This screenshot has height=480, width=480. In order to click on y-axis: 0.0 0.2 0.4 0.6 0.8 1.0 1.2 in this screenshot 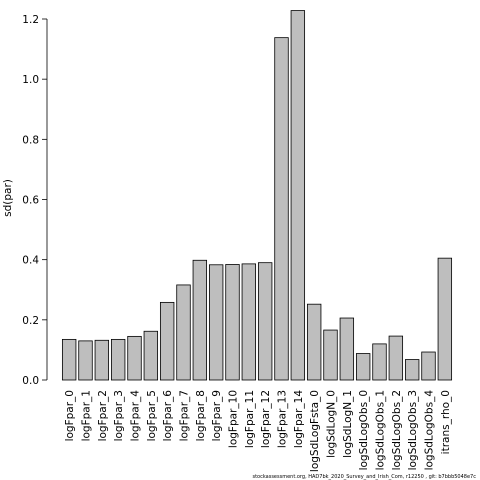, I will do `click(35, 200)`.